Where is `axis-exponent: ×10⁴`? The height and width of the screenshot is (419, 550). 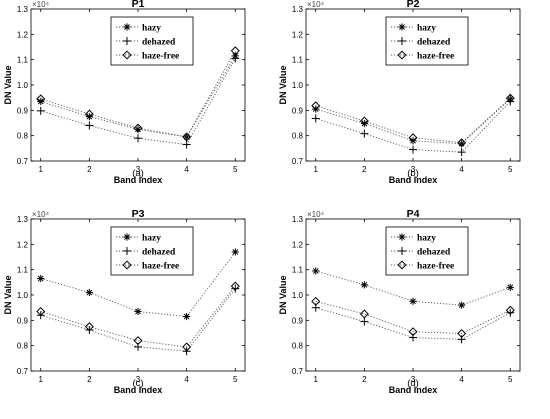
axis-exponent: ×10⁴ is located at coordinates (316, 4).